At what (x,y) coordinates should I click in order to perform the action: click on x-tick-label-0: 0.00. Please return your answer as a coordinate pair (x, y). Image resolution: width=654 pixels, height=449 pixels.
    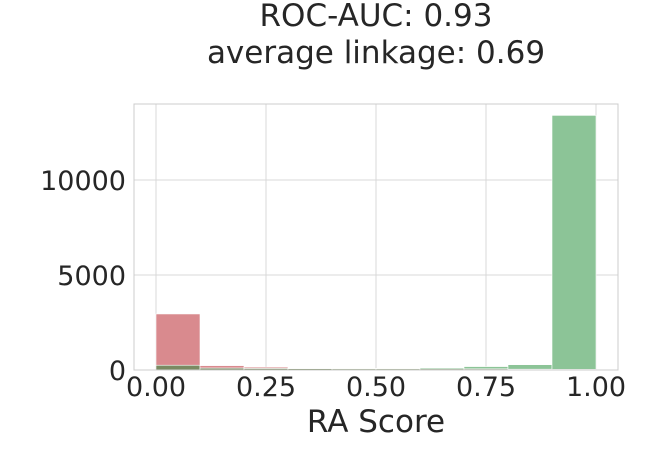
    Looking at the image, I should click on (156, 387).